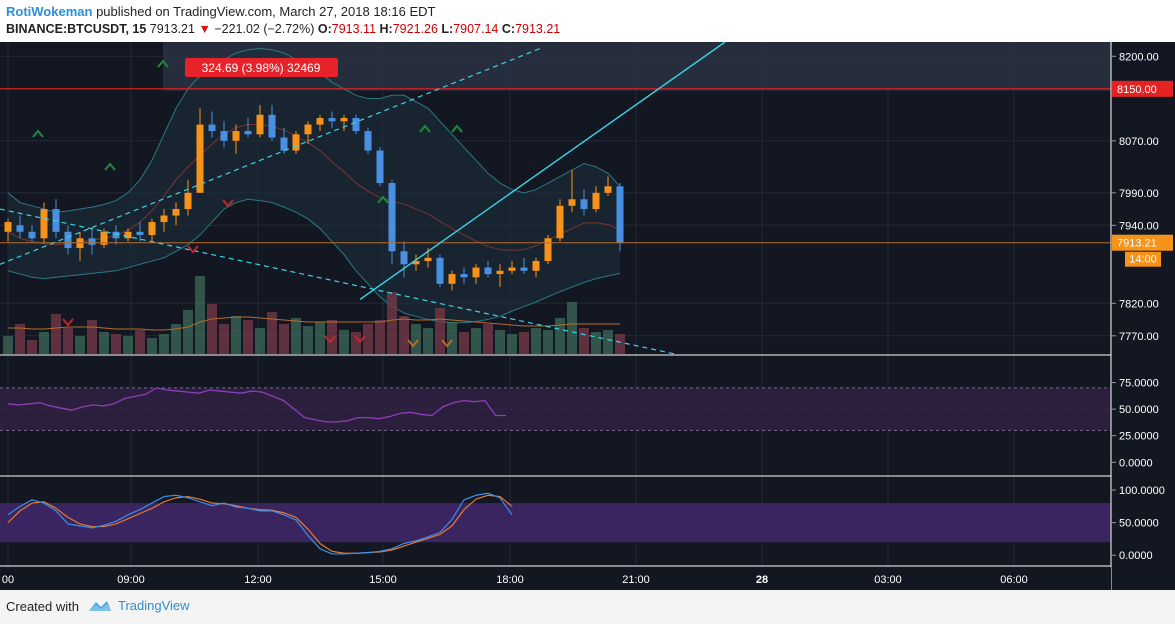 This screenshot has width=1175, height=624. I want to click on high-value: 7921.26, so click(415, 29).